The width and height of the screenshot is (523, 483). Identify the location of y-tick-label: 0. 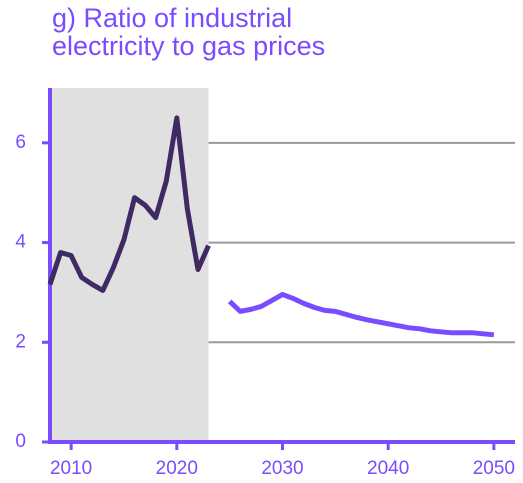
(20, 441).